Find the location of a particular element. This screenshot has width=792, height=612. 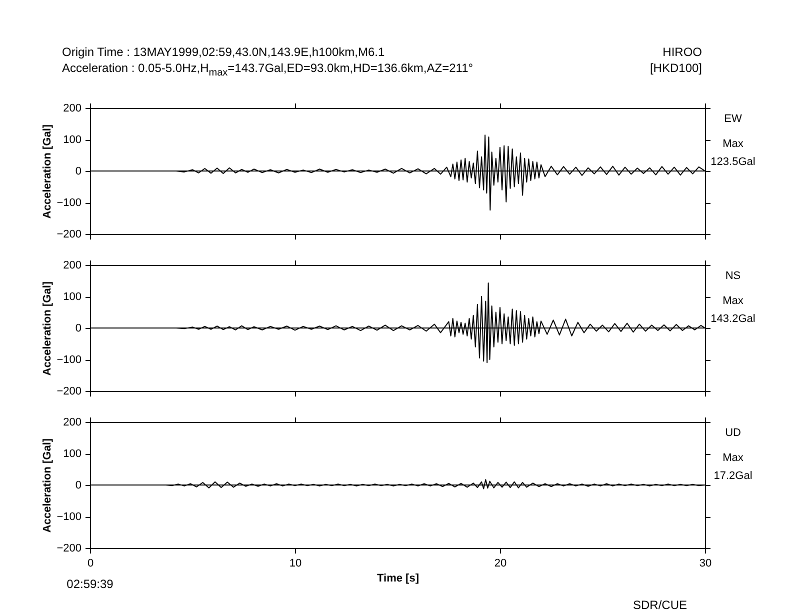

text: 143.2Gal is located at coordinates (733, 319).